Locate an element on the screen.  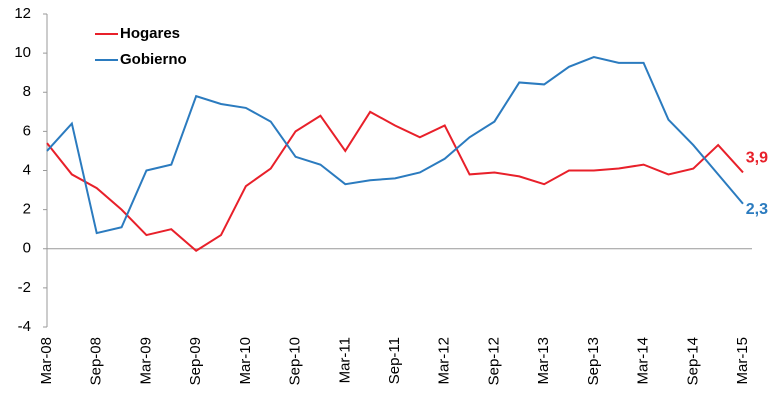
x-tick-label: Mar-08 is located at coordinates (46, 361).